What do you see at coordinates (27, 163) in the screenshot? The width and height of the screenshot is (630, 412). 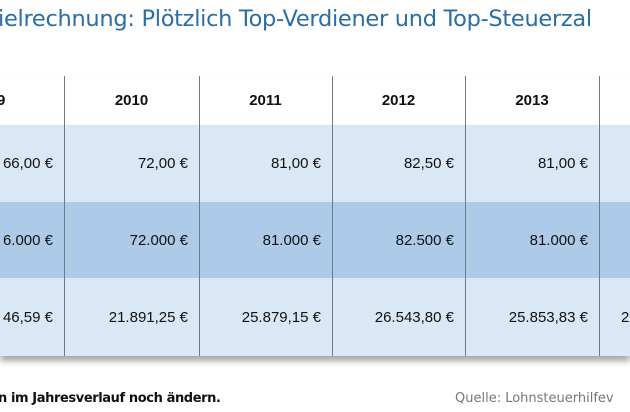 I see `table-cell: 66,00 €` at bounding box center [27, 163].